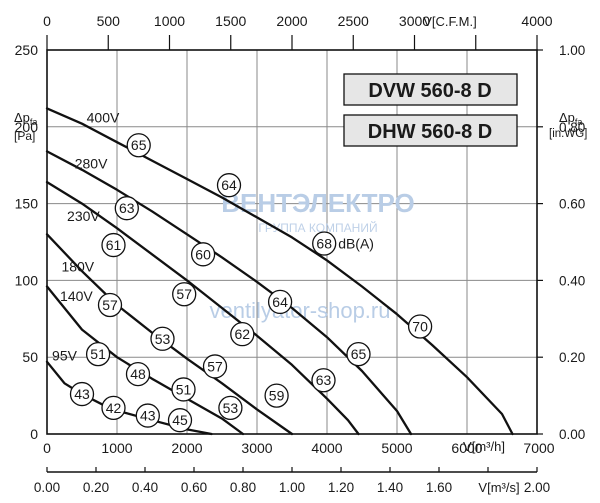 The image size is (600, 503). What do you see at coordinates (116, 448) in the screenshot?
I see `x-tick-label-m3h: 1000` at bounding box center [116, 448].